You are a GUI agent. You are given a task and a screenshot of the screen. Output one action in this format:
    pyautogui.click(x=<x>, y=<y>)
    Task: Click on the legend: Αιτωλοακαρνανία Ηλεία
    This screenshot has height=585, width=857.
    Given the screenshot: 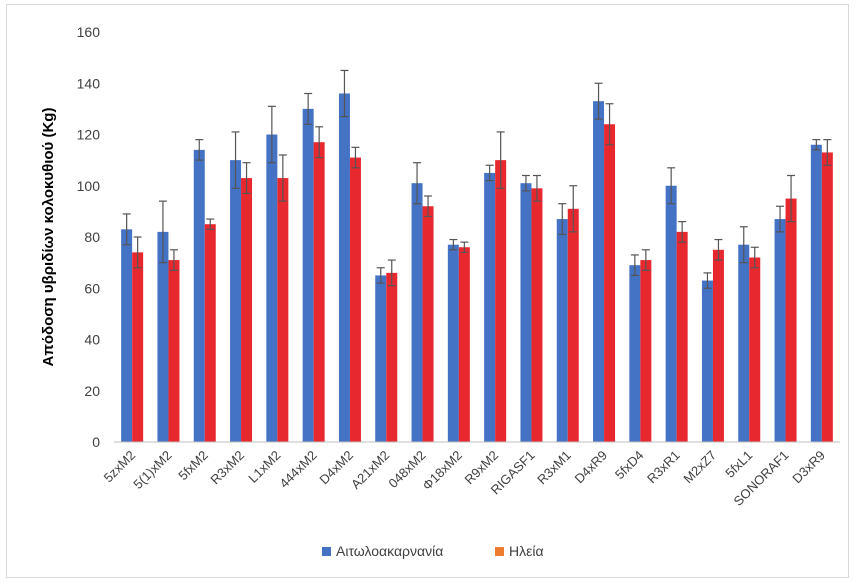 What is the action you would take?
    pyautogui.click(x=433, y=551)
    